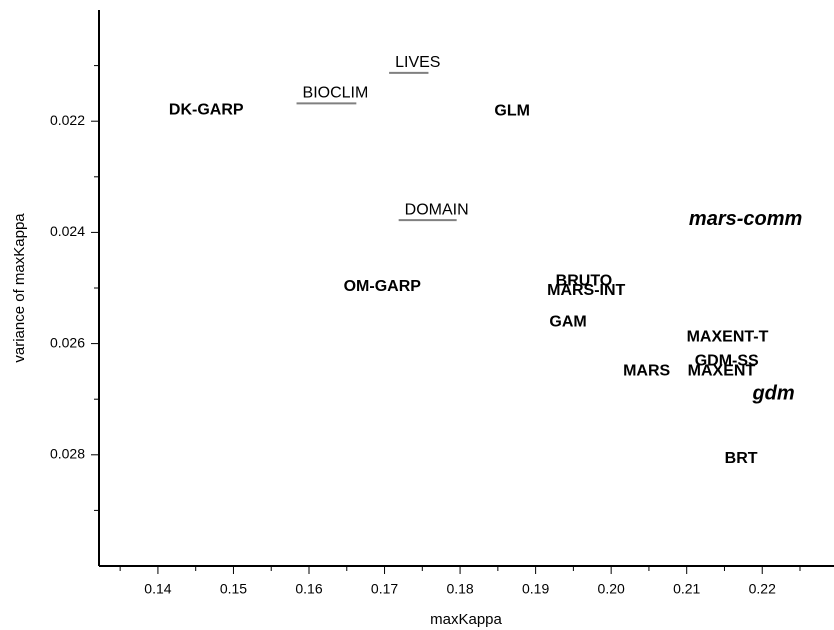 This screenshot has height=630, width=834. What do you see at coordinates (741, 458) in the screenshot?
I see `point-label: BRT` at bounding box center [741, 458].